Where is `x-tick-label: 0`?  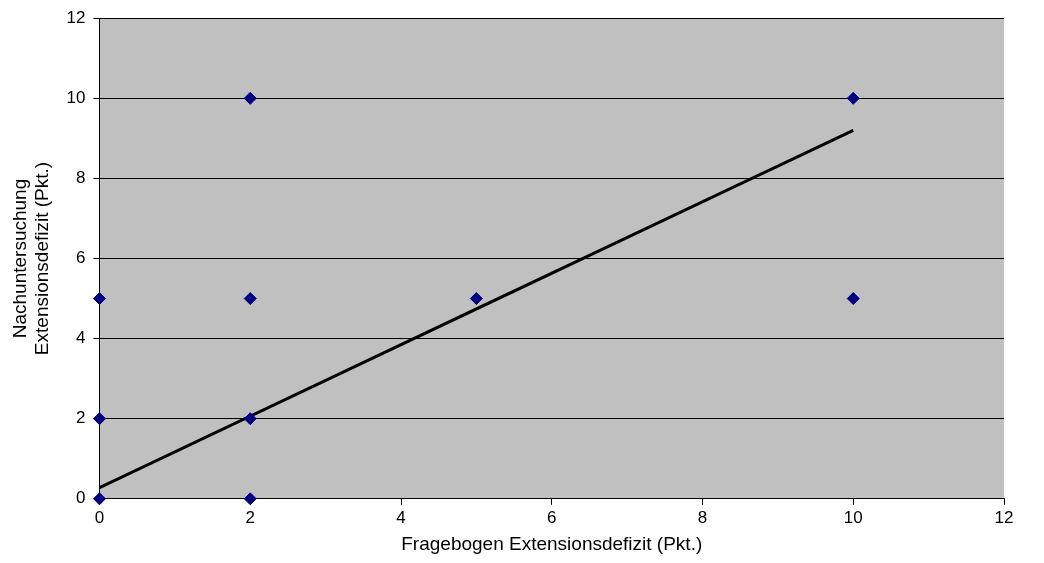
x-tick-label: 0 is located at coordinates (99, 517).